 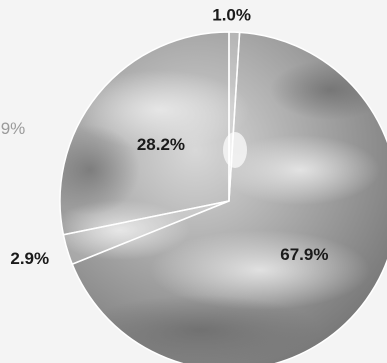 I want to click on pie-slice-label: 28.2%, so click(x=161, y=144).